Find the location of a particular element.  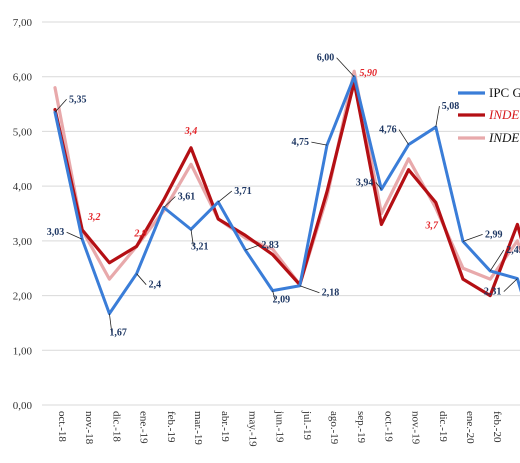

legend: IPC G INDE INDE is located at coordinates (489, 115).